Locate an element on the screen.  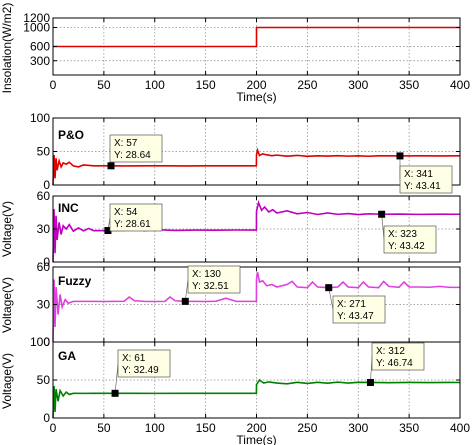
datatip-x-text: X: 323 is located at coordinates (402, 234).